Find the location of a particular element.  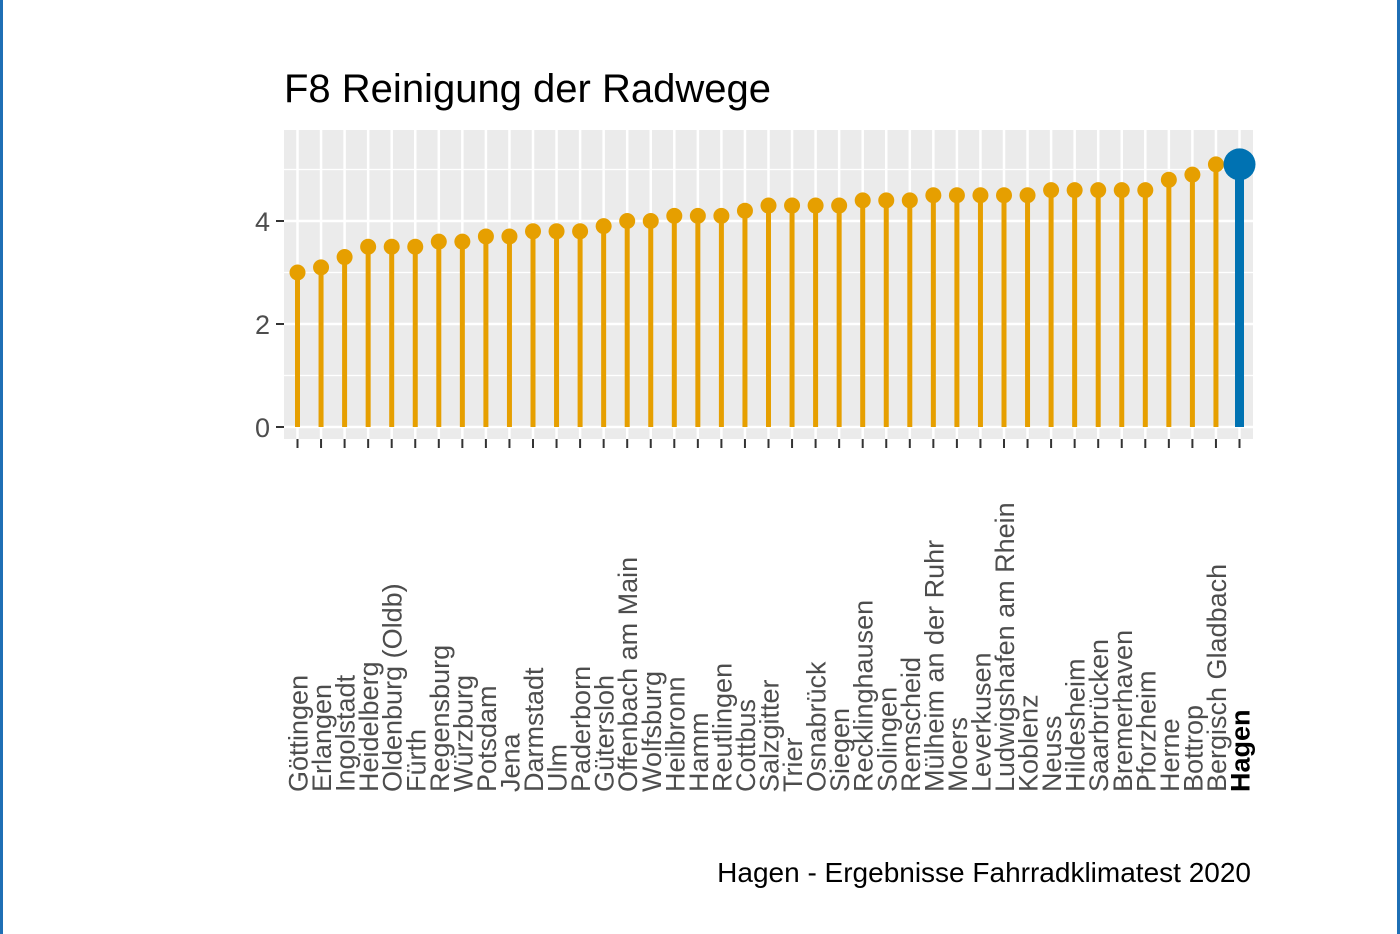

x-tick-label: Jena is located at coordinates (510, 762).